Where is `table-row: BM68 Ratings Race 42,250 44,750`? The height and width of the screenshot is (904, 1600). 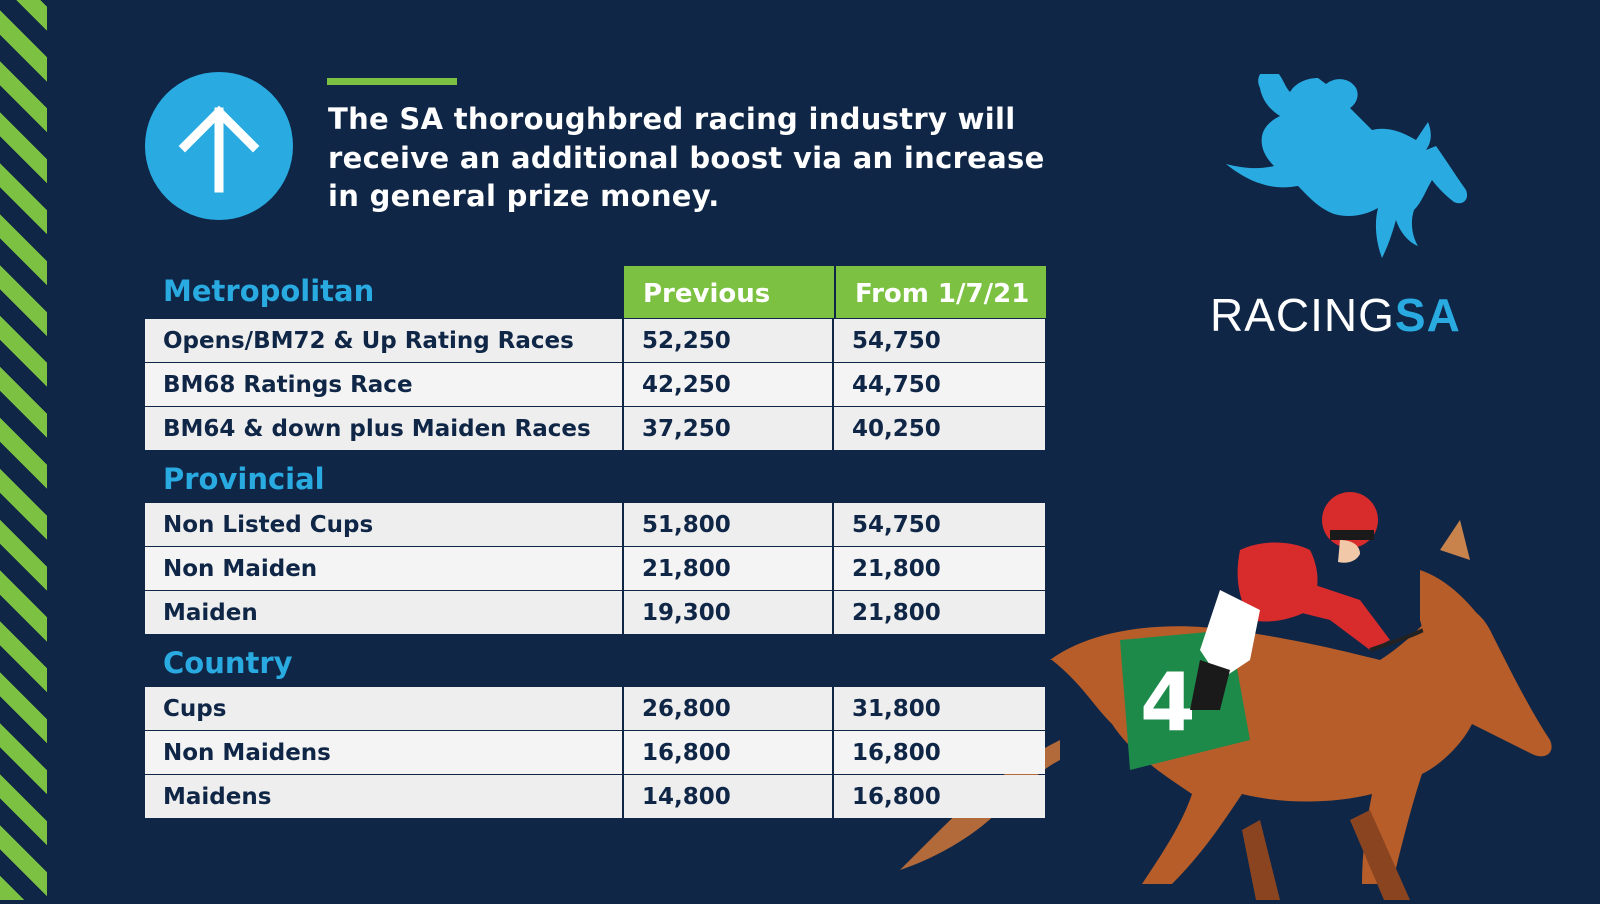 table-row: BM68 Ratings Race 42,250 44,750 is located at coordinates (595, 384).